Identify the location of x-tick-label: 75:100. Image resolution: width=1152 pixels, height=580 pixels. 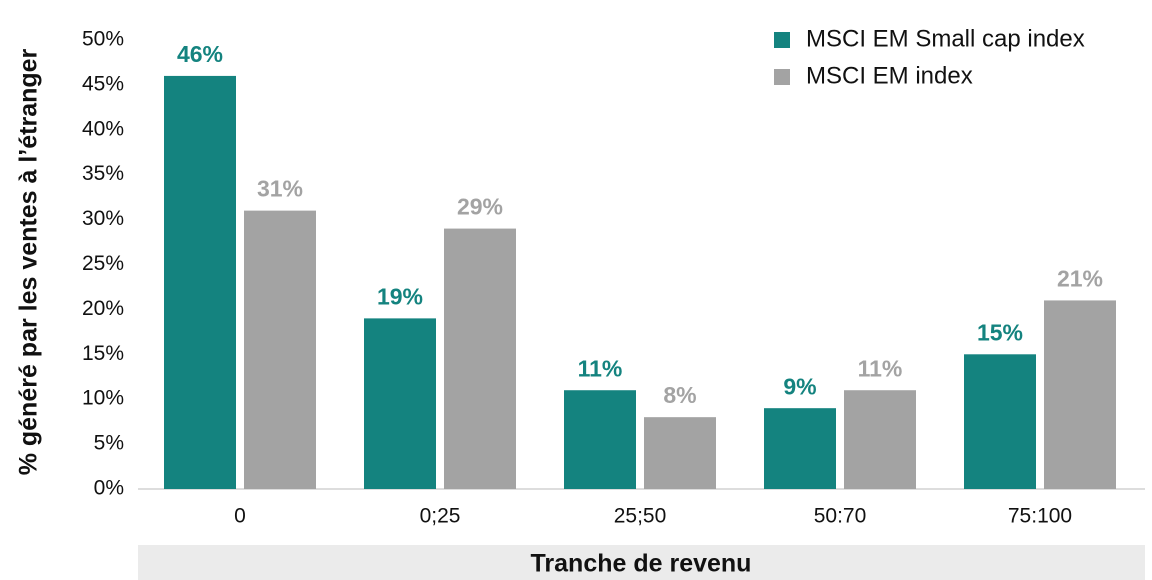
(1040, 516).